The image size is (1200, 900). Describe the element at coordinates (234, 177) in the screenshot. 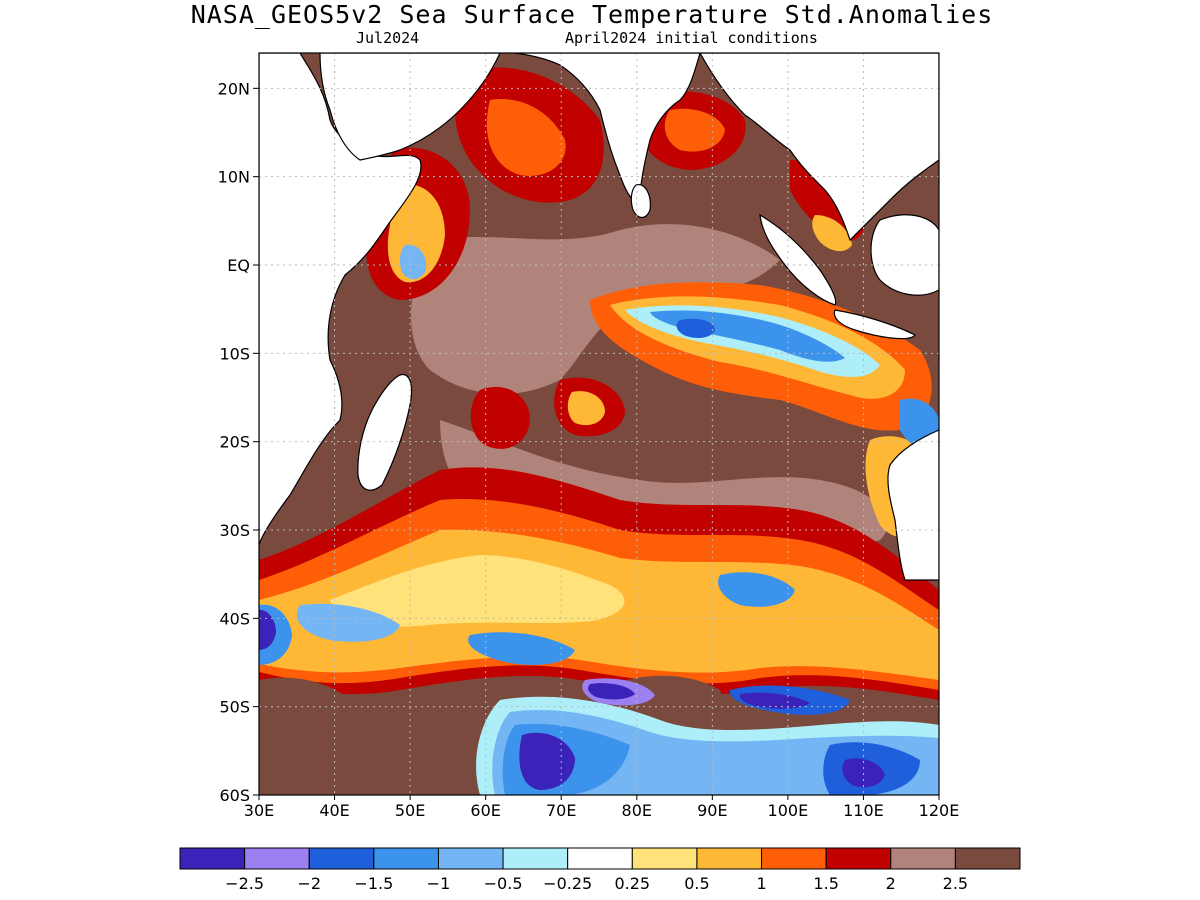

I see `lat-tick-label: 10N` at that location.